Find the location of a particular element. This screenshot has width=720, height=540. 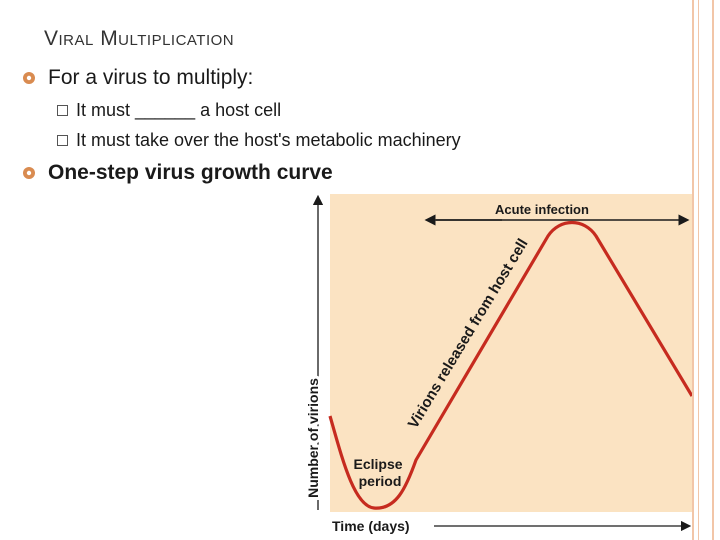

bullet-text: For a virus to multiply: is located at coordinates (151, 77).